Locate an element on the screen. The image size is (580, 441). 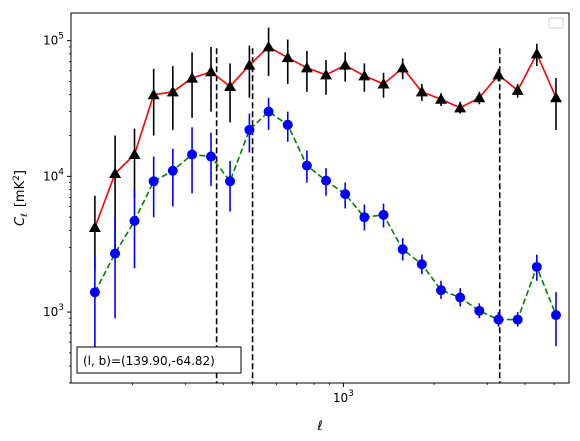
y-axis-label-main: C is located at coordinates (20, 221).